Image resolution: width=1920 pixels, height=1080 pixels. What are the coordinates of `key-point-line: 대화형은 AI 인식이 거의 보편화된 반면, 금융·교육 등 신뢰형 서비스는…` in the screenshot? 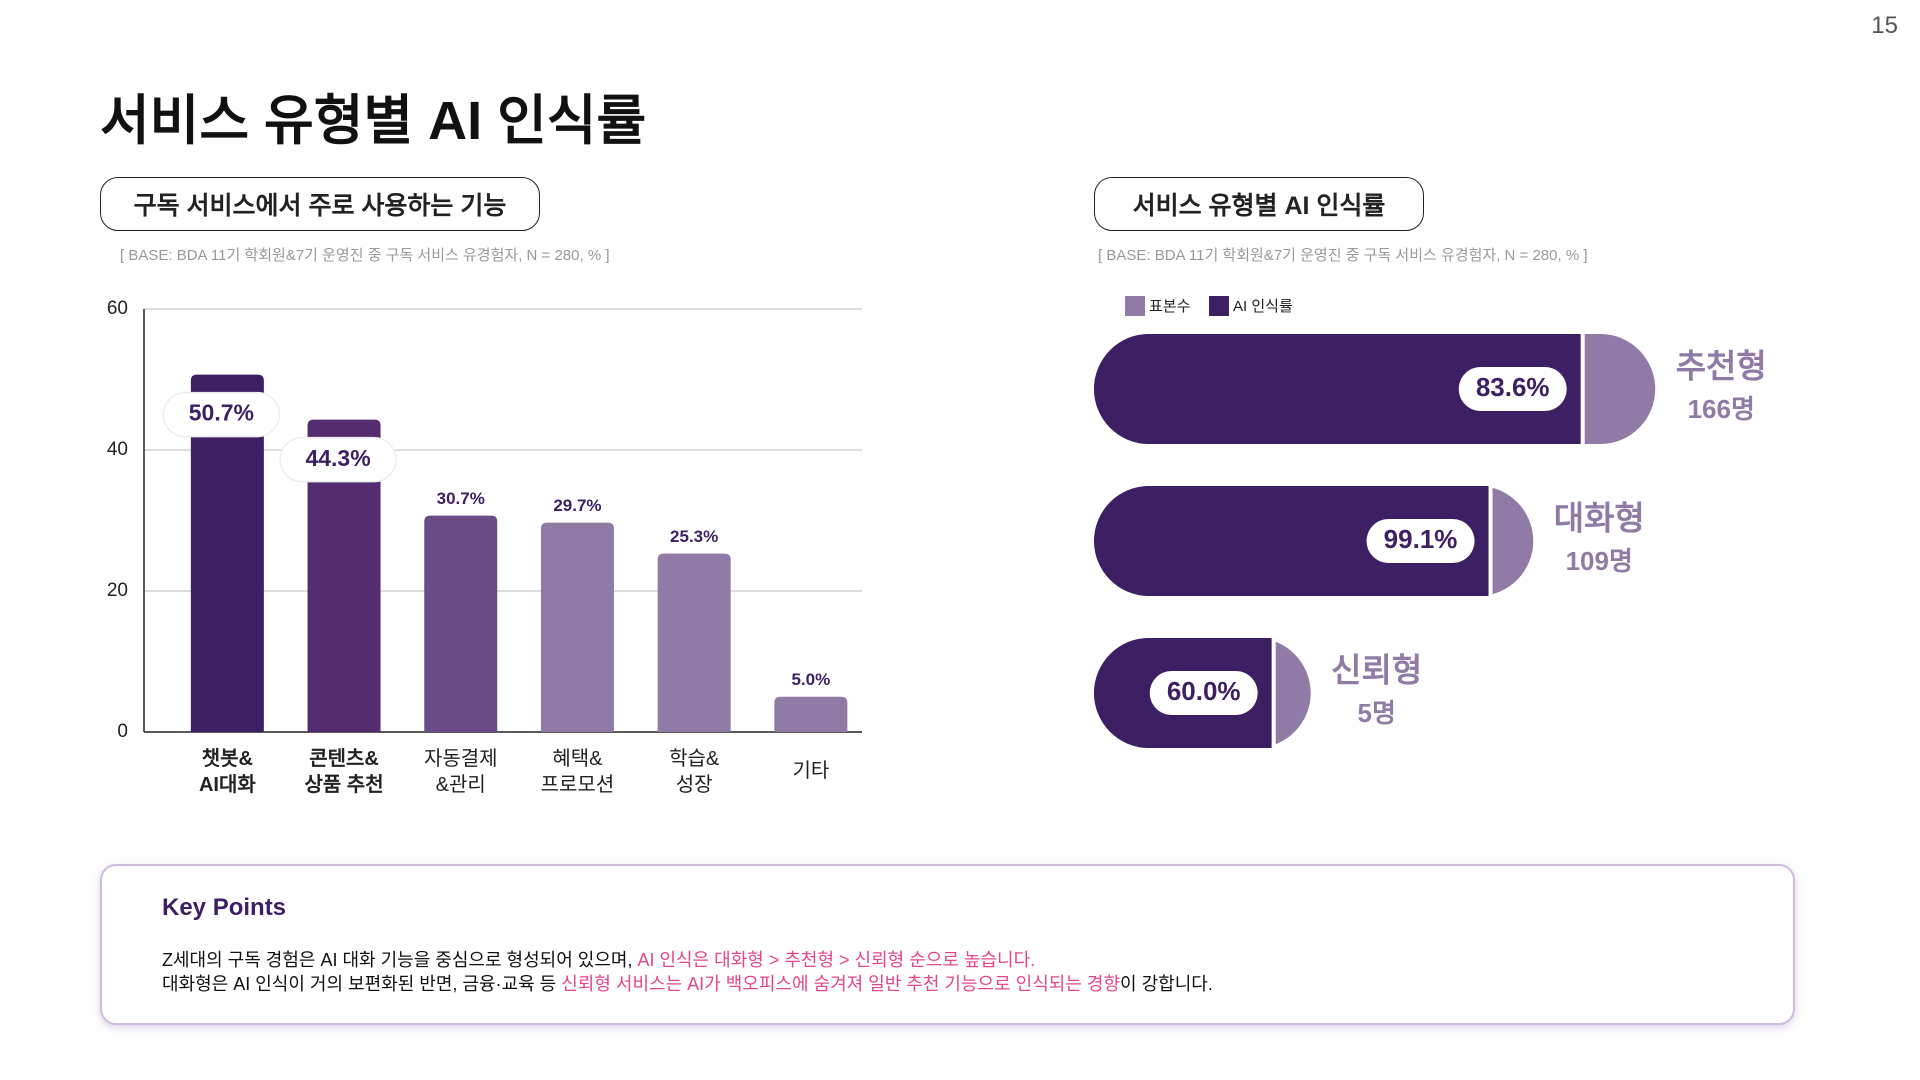 It's located at (687, 983).